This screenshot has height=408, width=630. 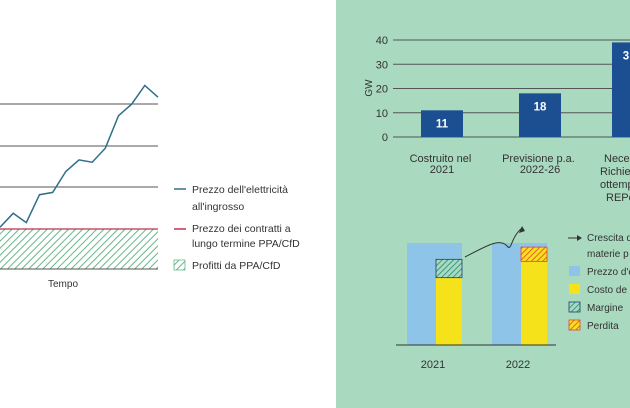 What do you see at coordinates (525, 89) in the screenshot?
I see `bar-series: 11 18 3` at bounding box center [525, 89].